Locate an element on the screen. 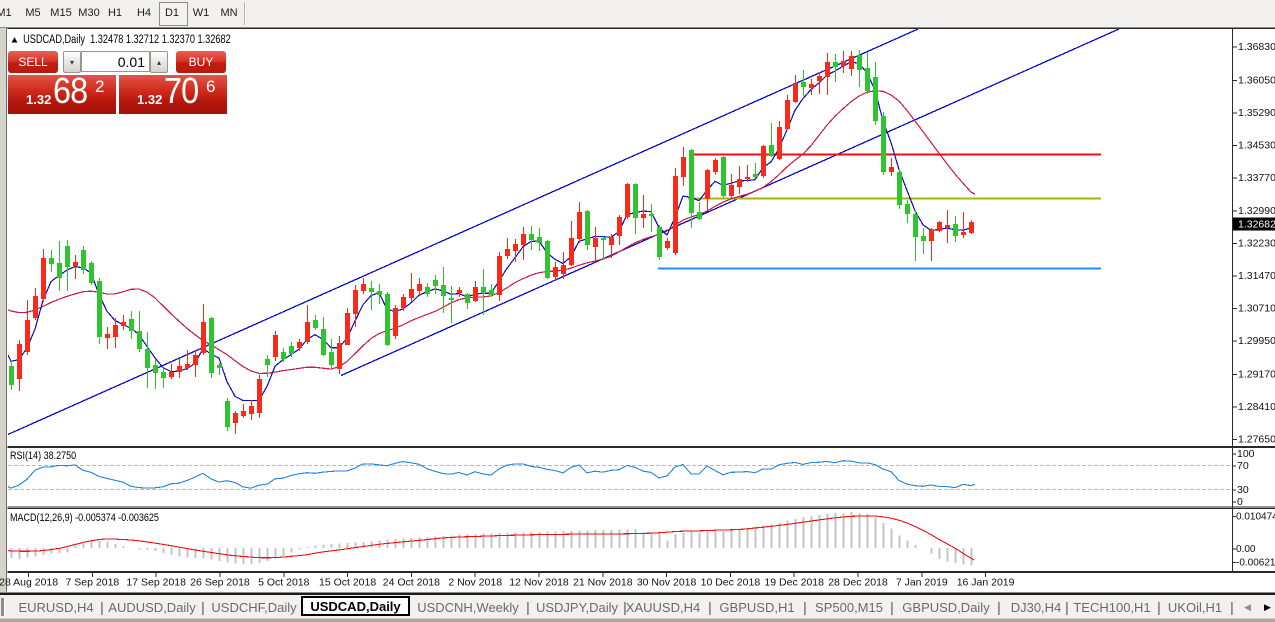  svg-text: 1.28410 is located at coordinates (1256, 407).